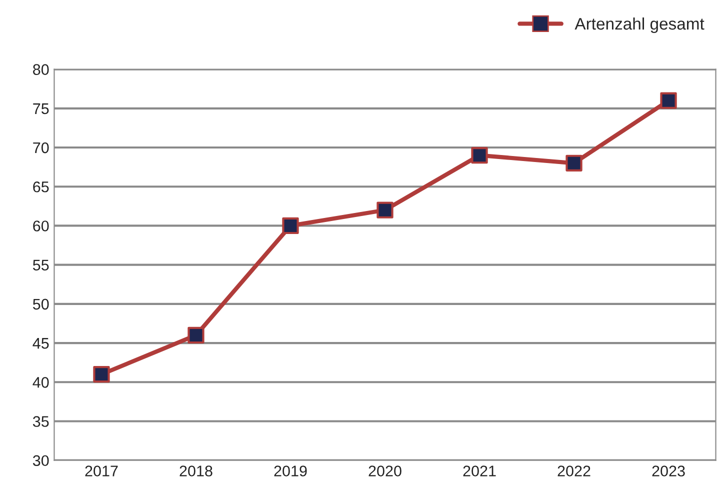  I want to click on y-tick-label: 45, so click(40, 343).